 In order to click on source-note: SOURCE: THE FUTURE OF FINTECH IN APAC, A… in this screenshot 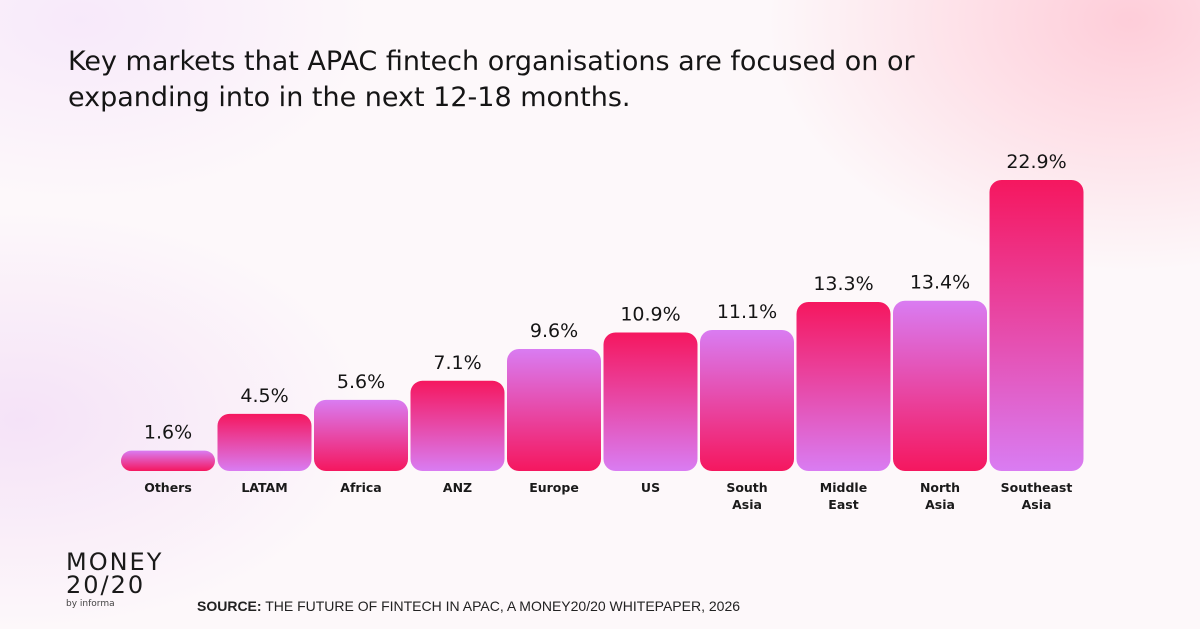, I will do `click(468, 606)`.